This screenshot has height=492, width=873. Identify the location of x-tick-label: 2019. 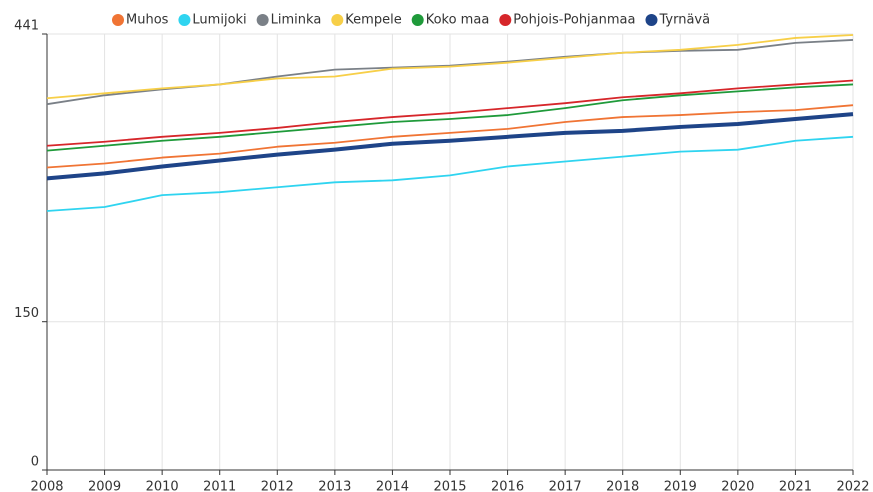
(680, 486).